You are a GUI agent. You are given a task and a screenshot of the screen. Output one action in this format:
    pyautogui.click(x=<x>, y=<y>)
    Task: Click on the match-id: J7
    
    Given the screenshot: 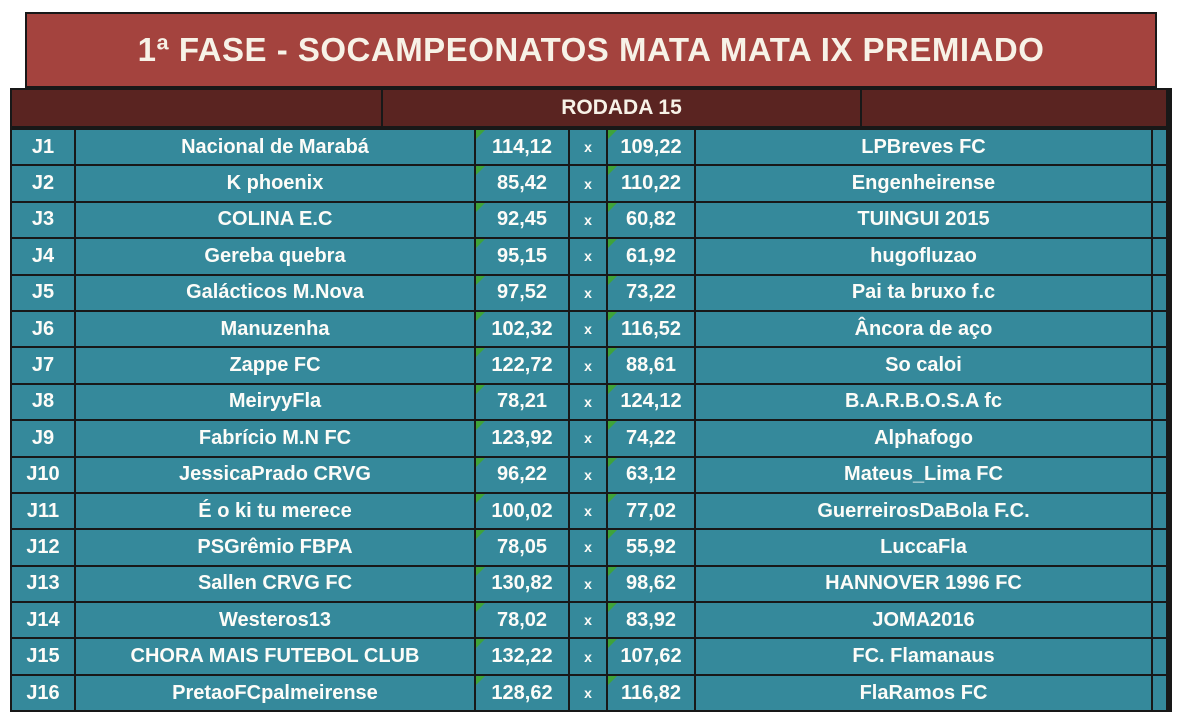 What is the action you would take?
    pyautogui.click(x=43, y=365)
    